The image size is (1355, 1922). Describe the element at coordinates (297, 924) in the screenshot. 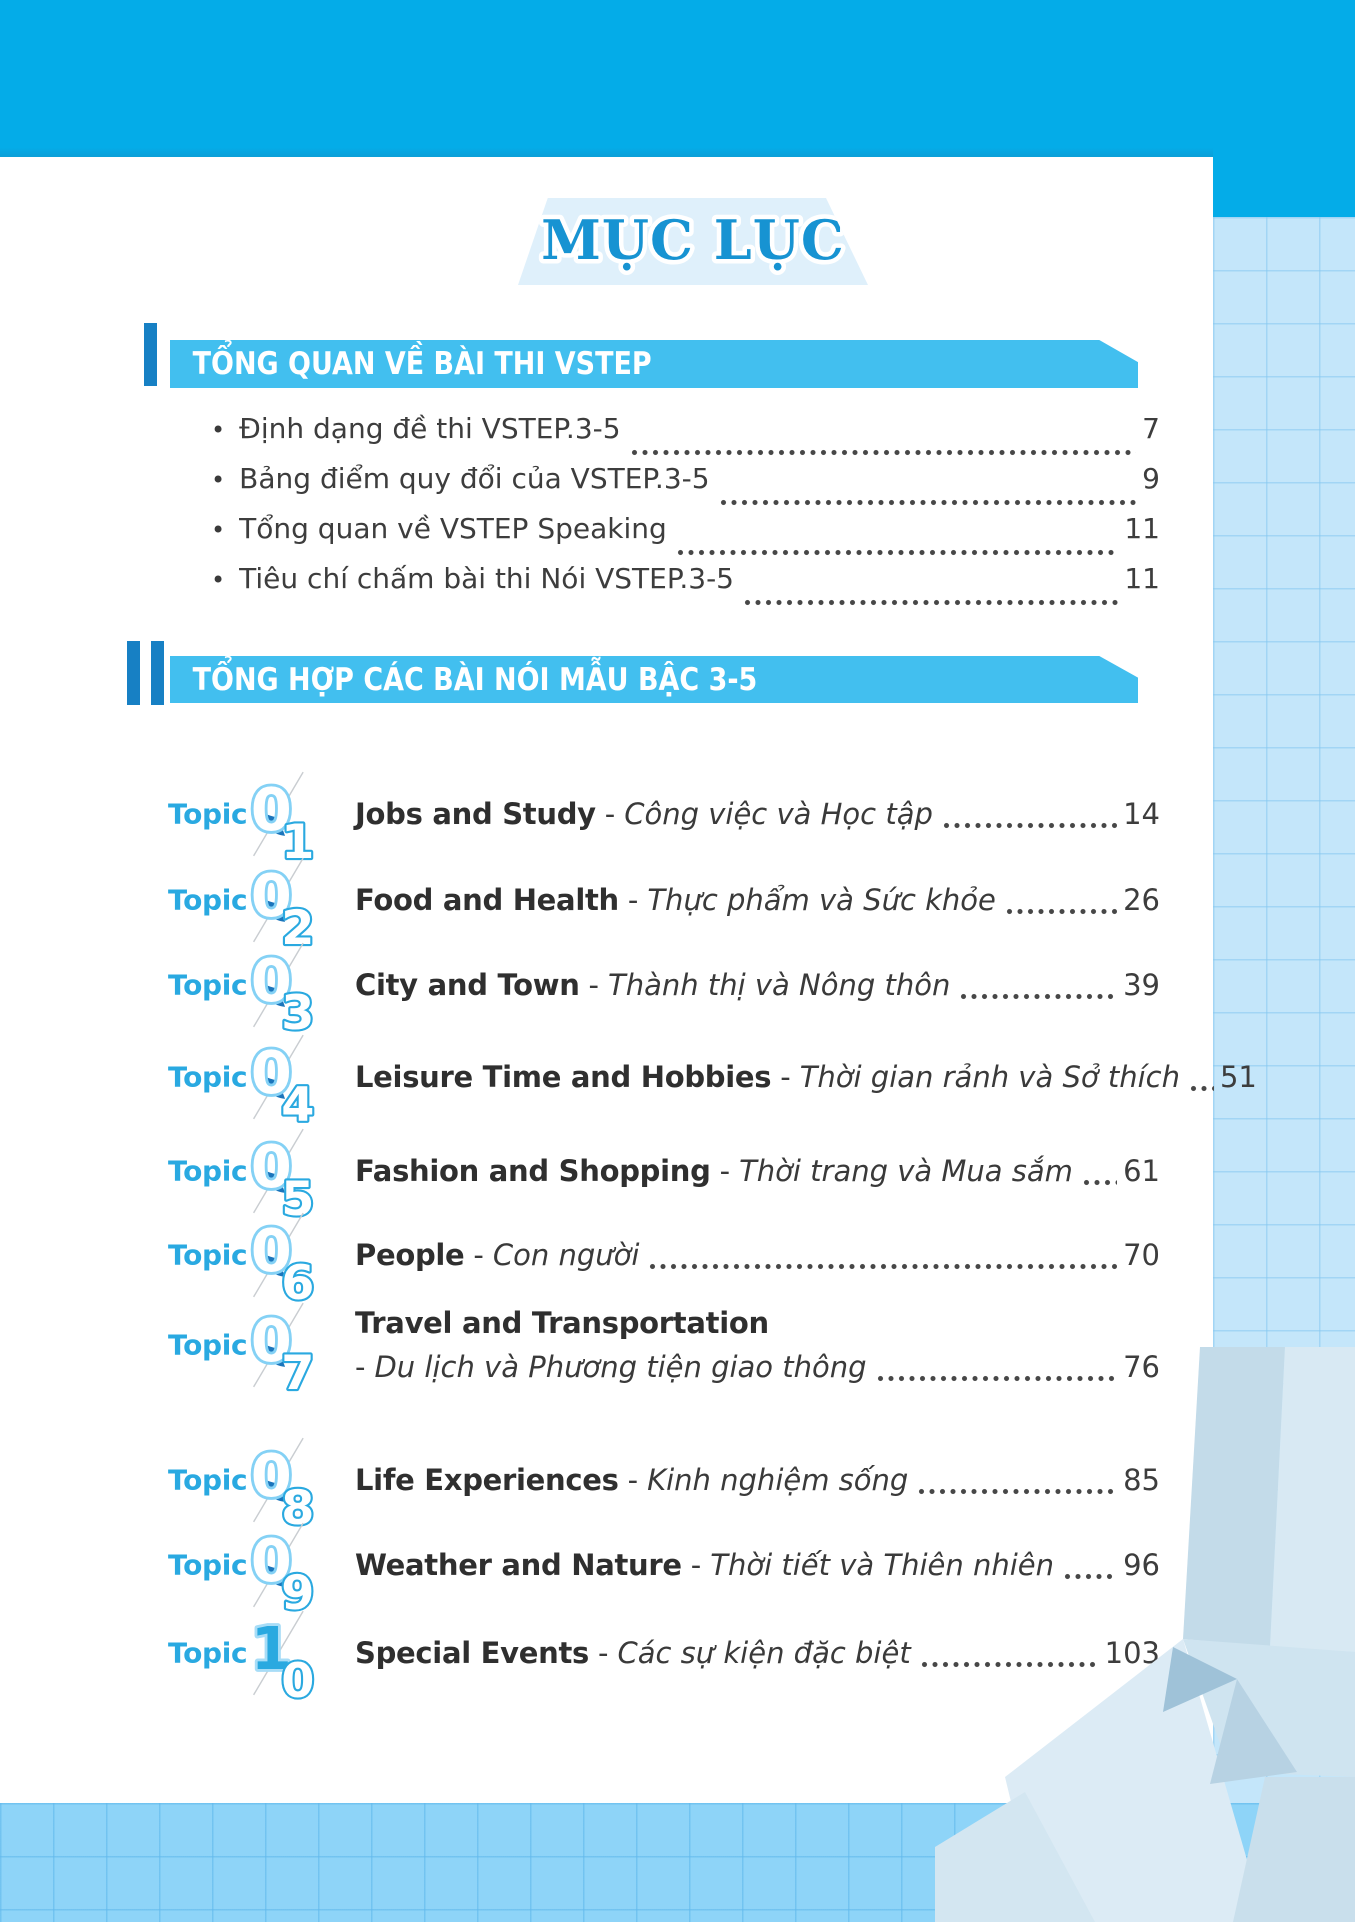

I see `svg-text: 2` at that location.